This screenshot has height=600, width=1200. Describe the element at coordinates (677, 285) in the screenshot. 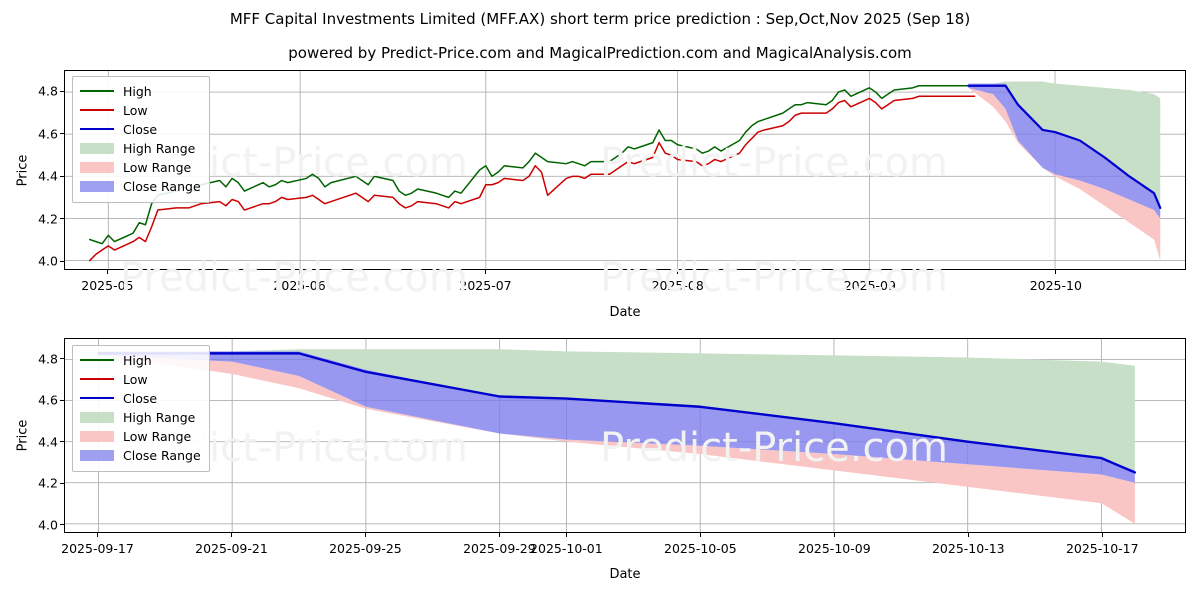

I see `x-tick-label-top: 2025-08` at that location.